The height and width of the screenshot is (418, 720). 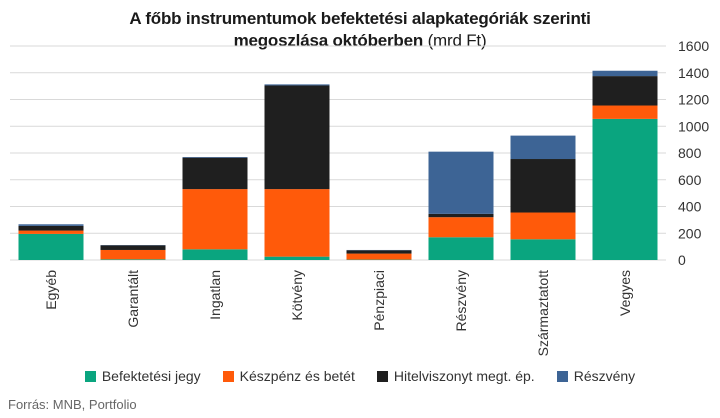 I want to click on legend-item: Befektetési jegy, so click(x=142, y=376).